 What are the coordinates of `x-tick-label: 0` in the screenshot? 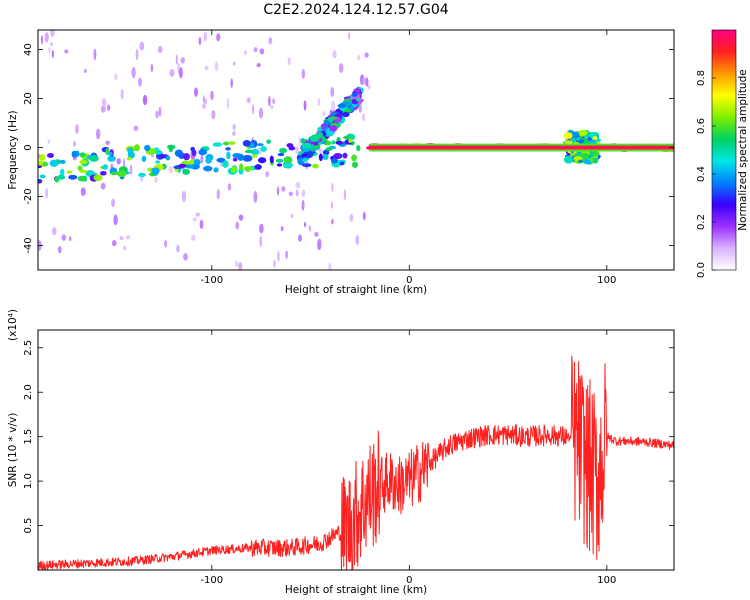 It's located at (409, 580).